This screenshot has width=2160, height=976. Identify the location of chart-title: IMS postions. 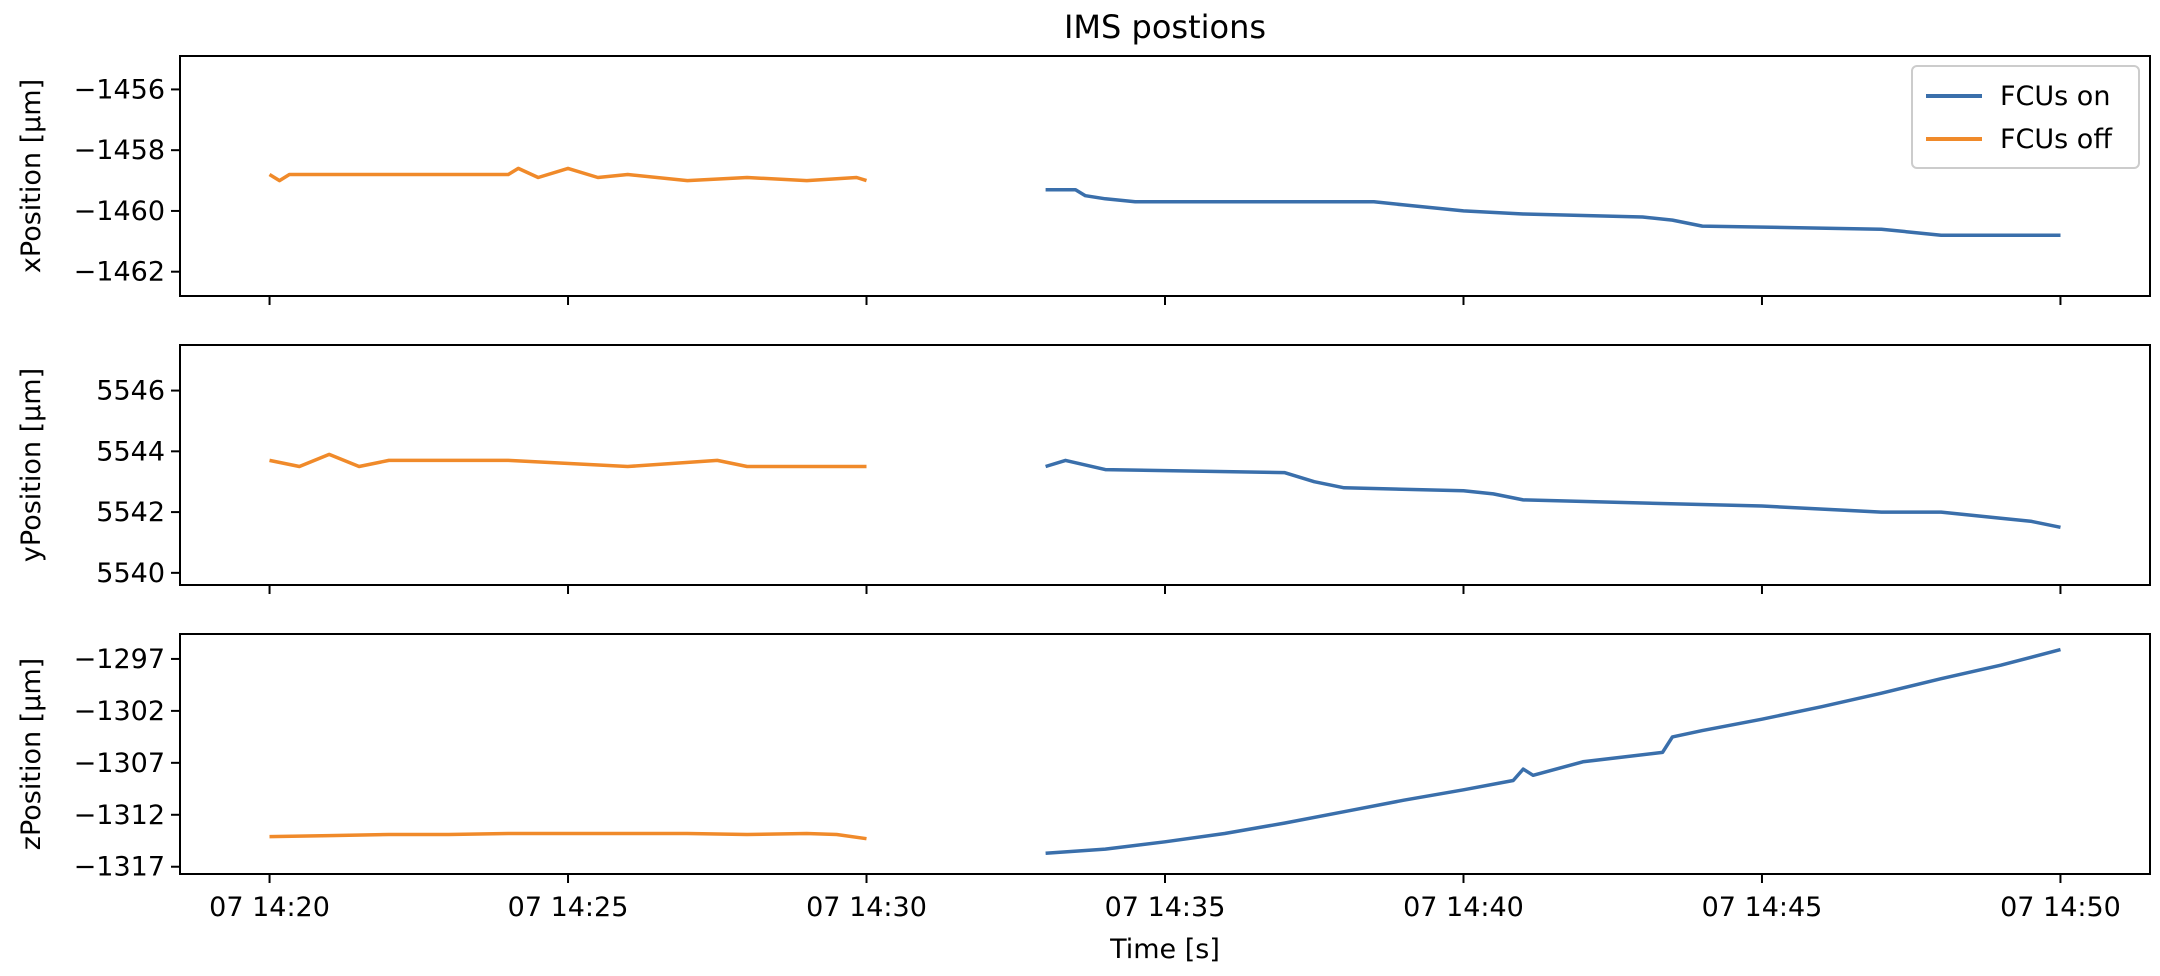
(1165, 27).